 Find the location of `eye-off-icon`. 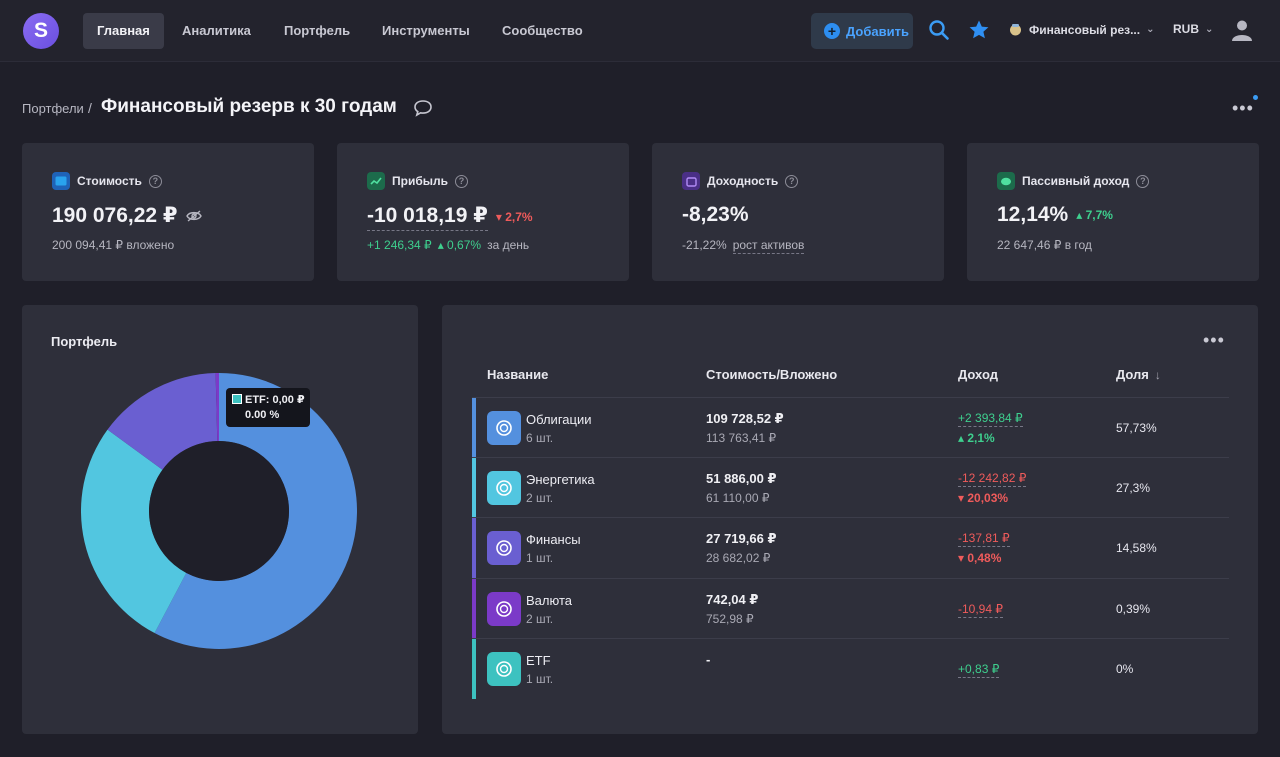

eye-off-icon is located at coordinates (193, 215).